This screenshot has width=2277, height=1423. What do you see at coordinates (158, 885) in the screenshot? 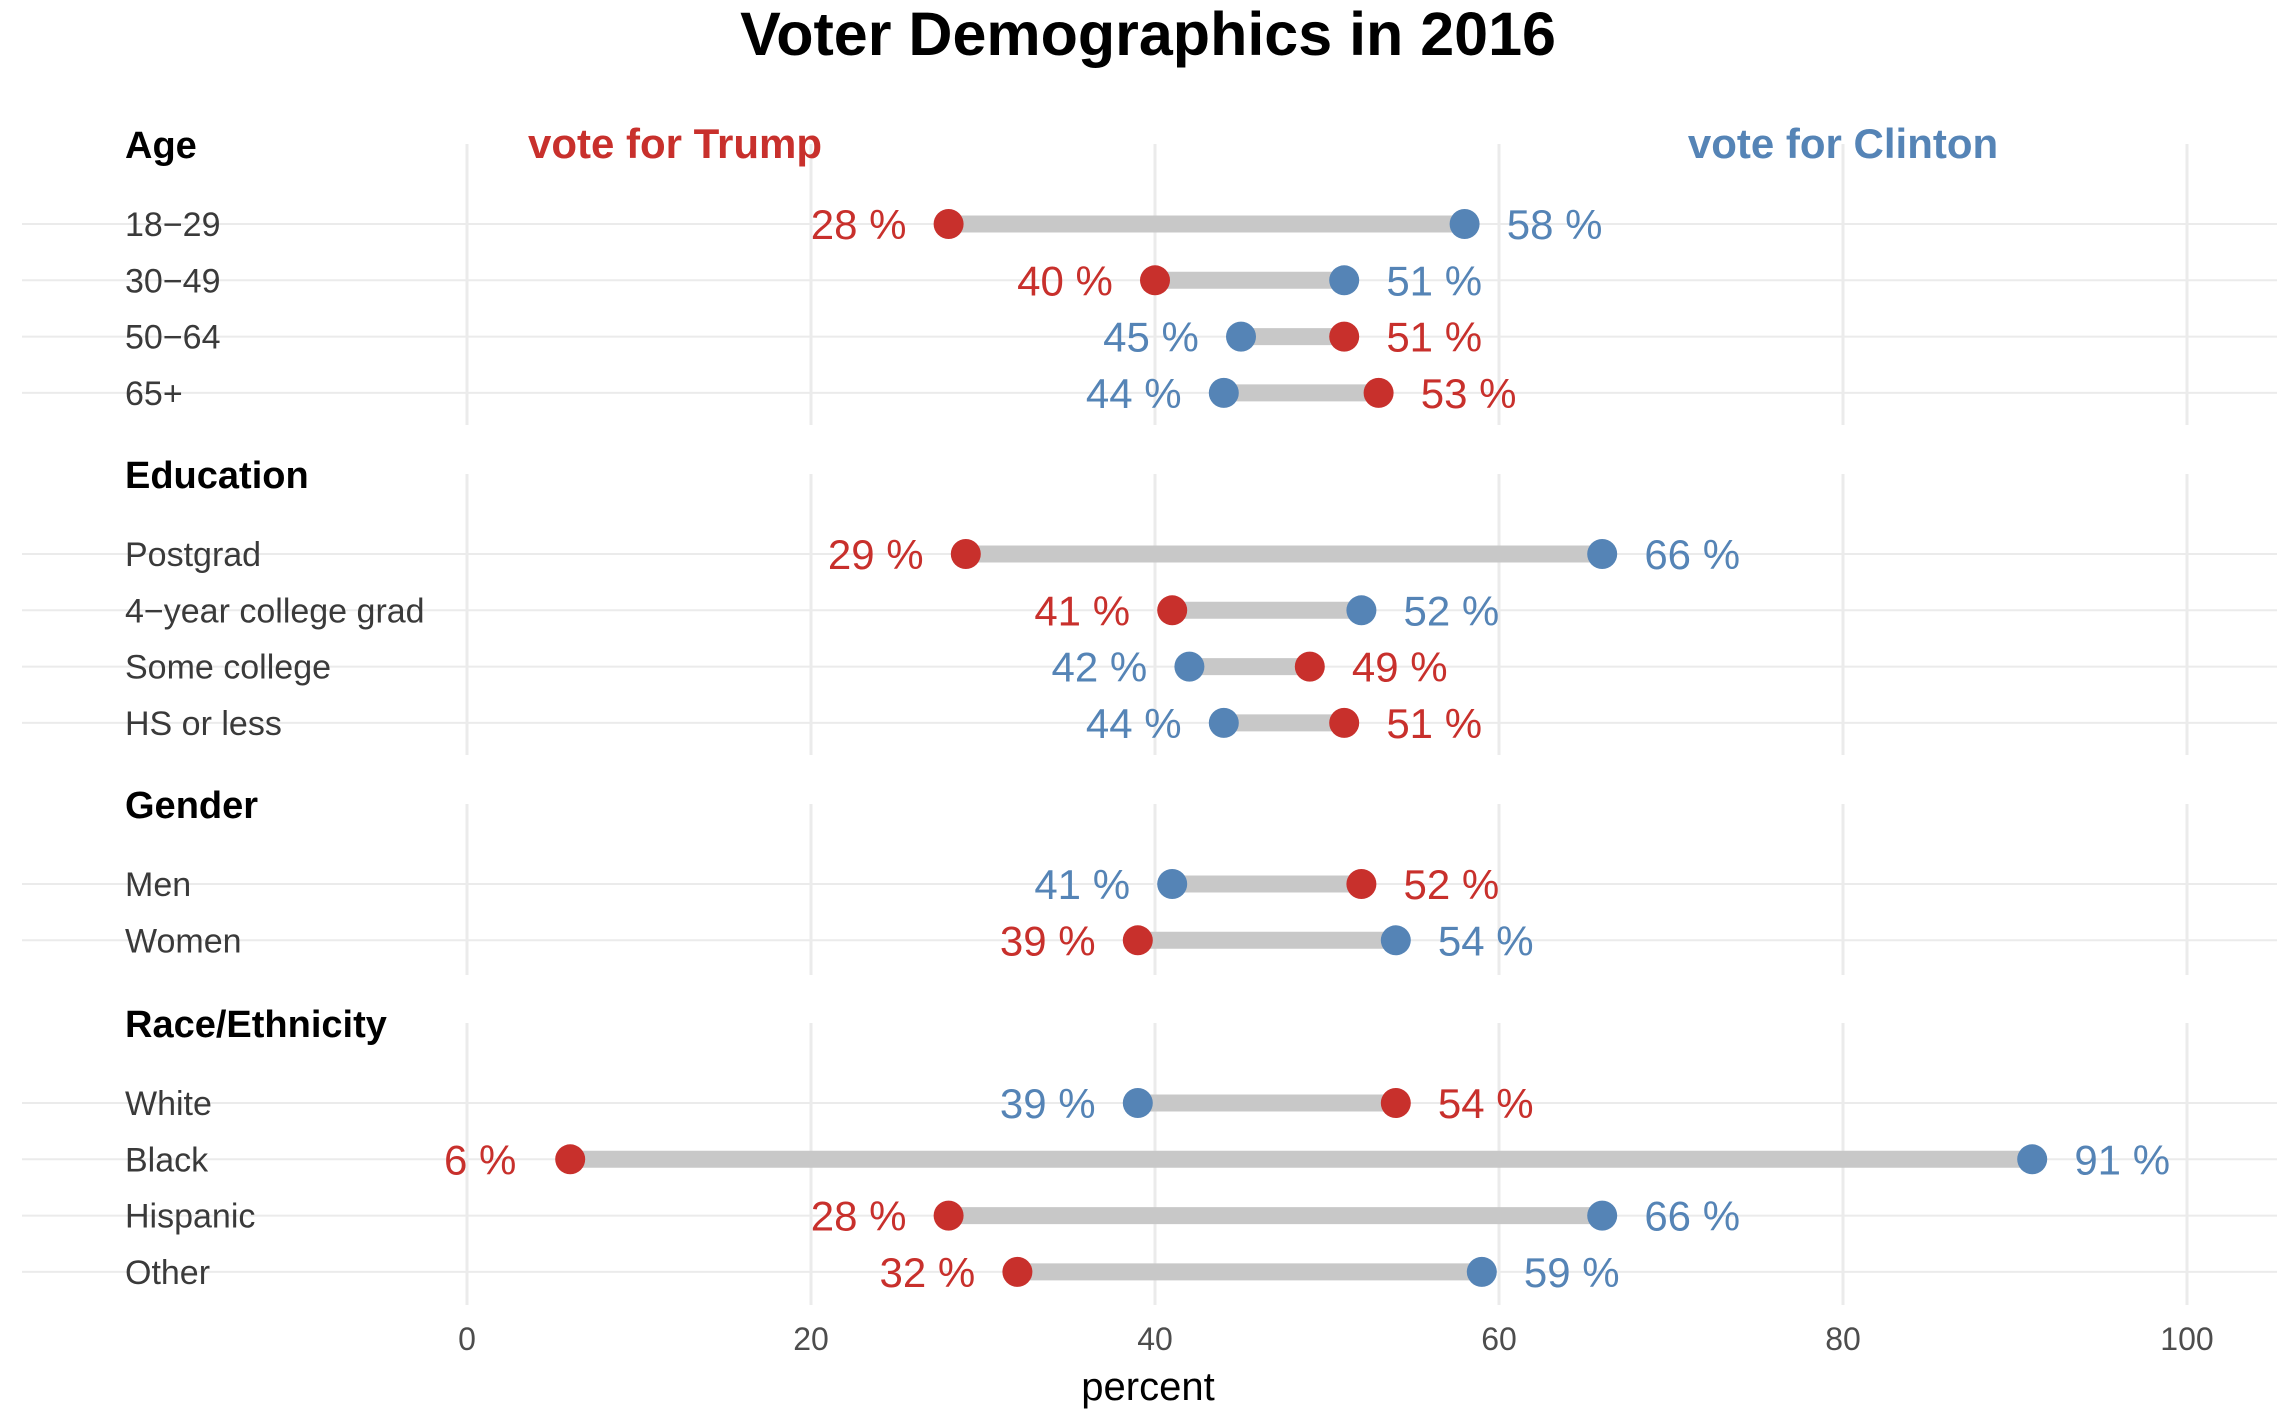
I see `row-label: Men` at bounding box center [158, 885].